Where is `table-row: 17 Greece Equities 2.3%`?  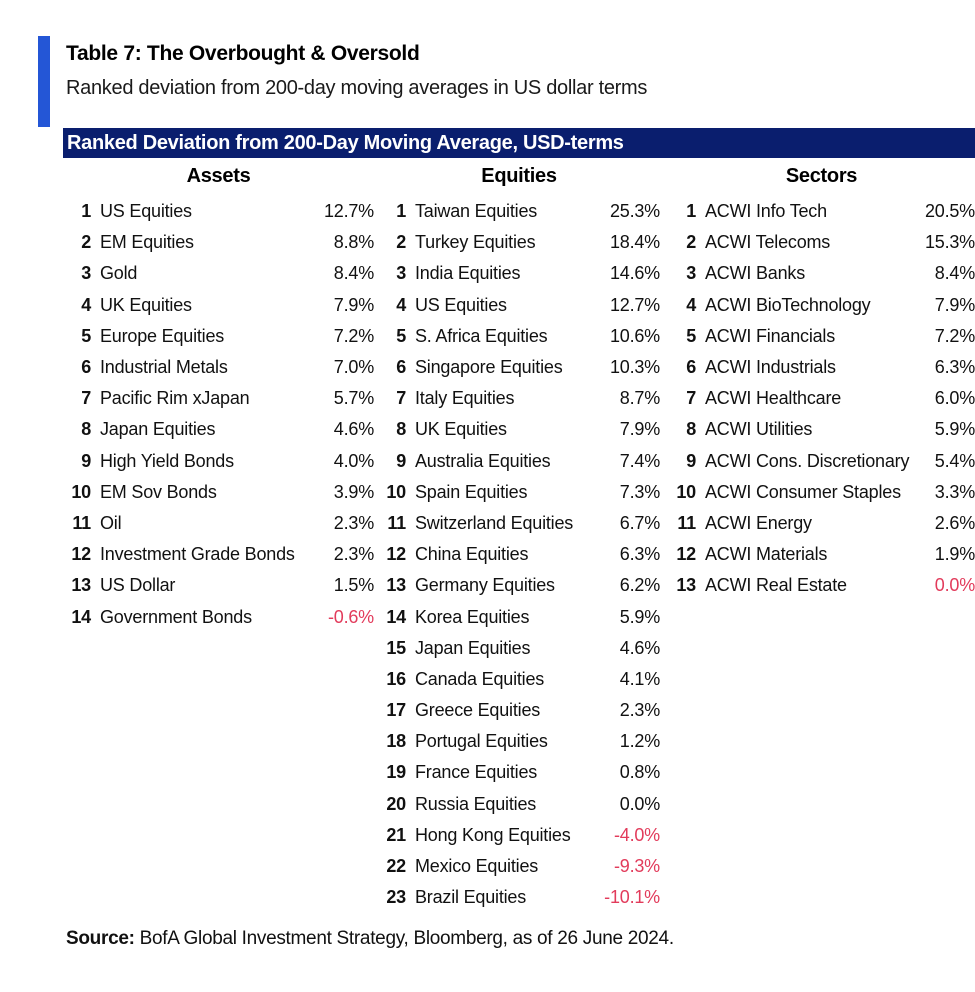 table-row: 17 Greece Equities 2.3% is located at coordinates (519, 710).